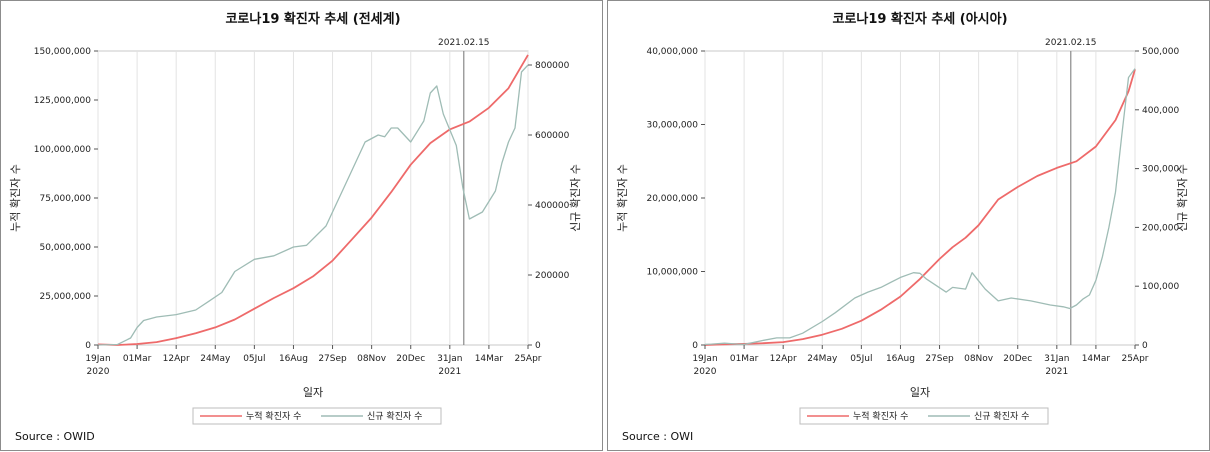 This screenshot has height=452, width=1210. Describe the element at coordinates (672, 126) in the screenshot. I see `y-tick-label-left: 30,000,000` at that location.